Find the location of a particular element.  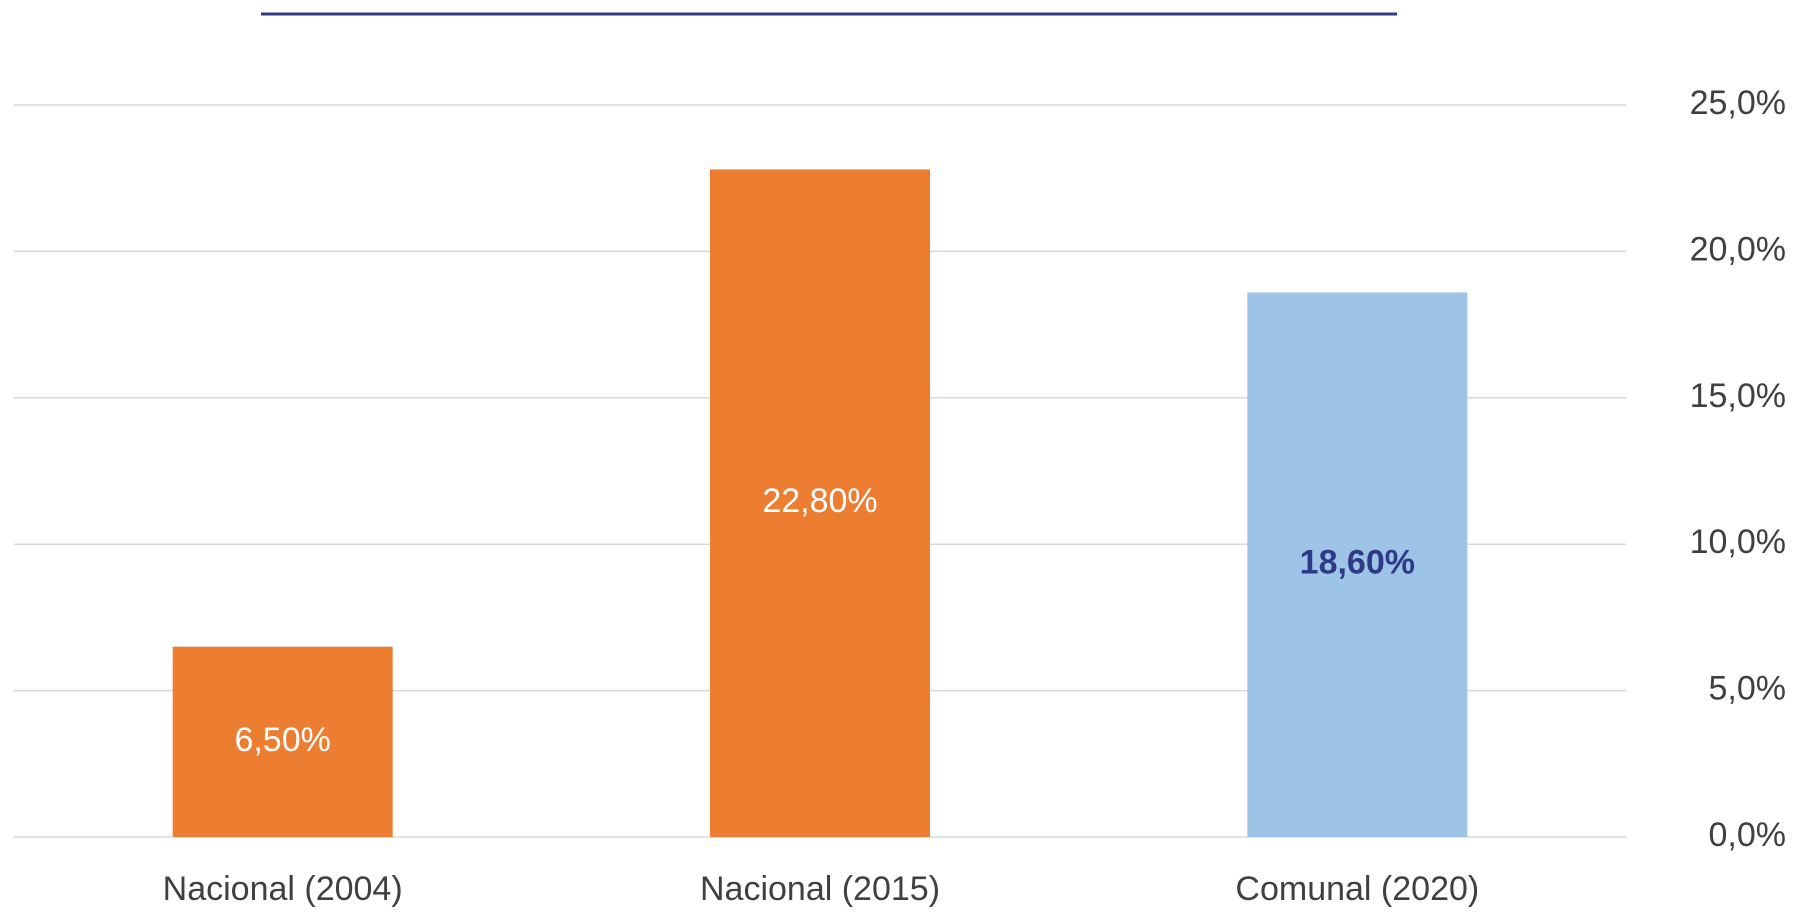

y-tick-label: 0,0% is located at coordinates (1748, 835).